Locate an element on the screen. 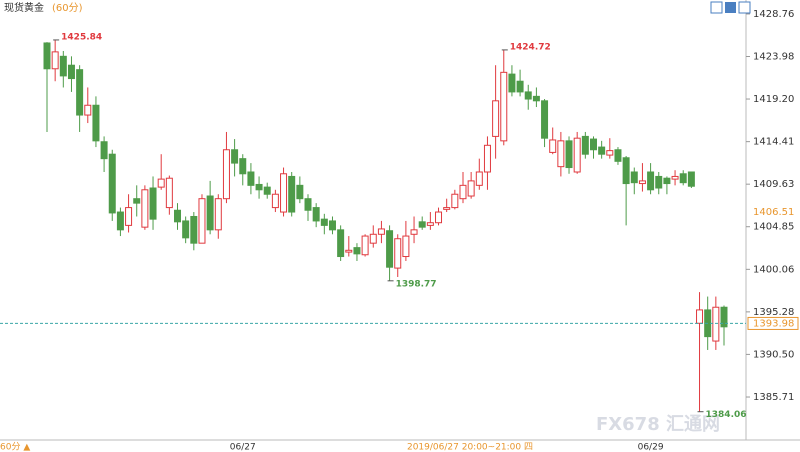  last-price-box is located at coordinates (773, 323).